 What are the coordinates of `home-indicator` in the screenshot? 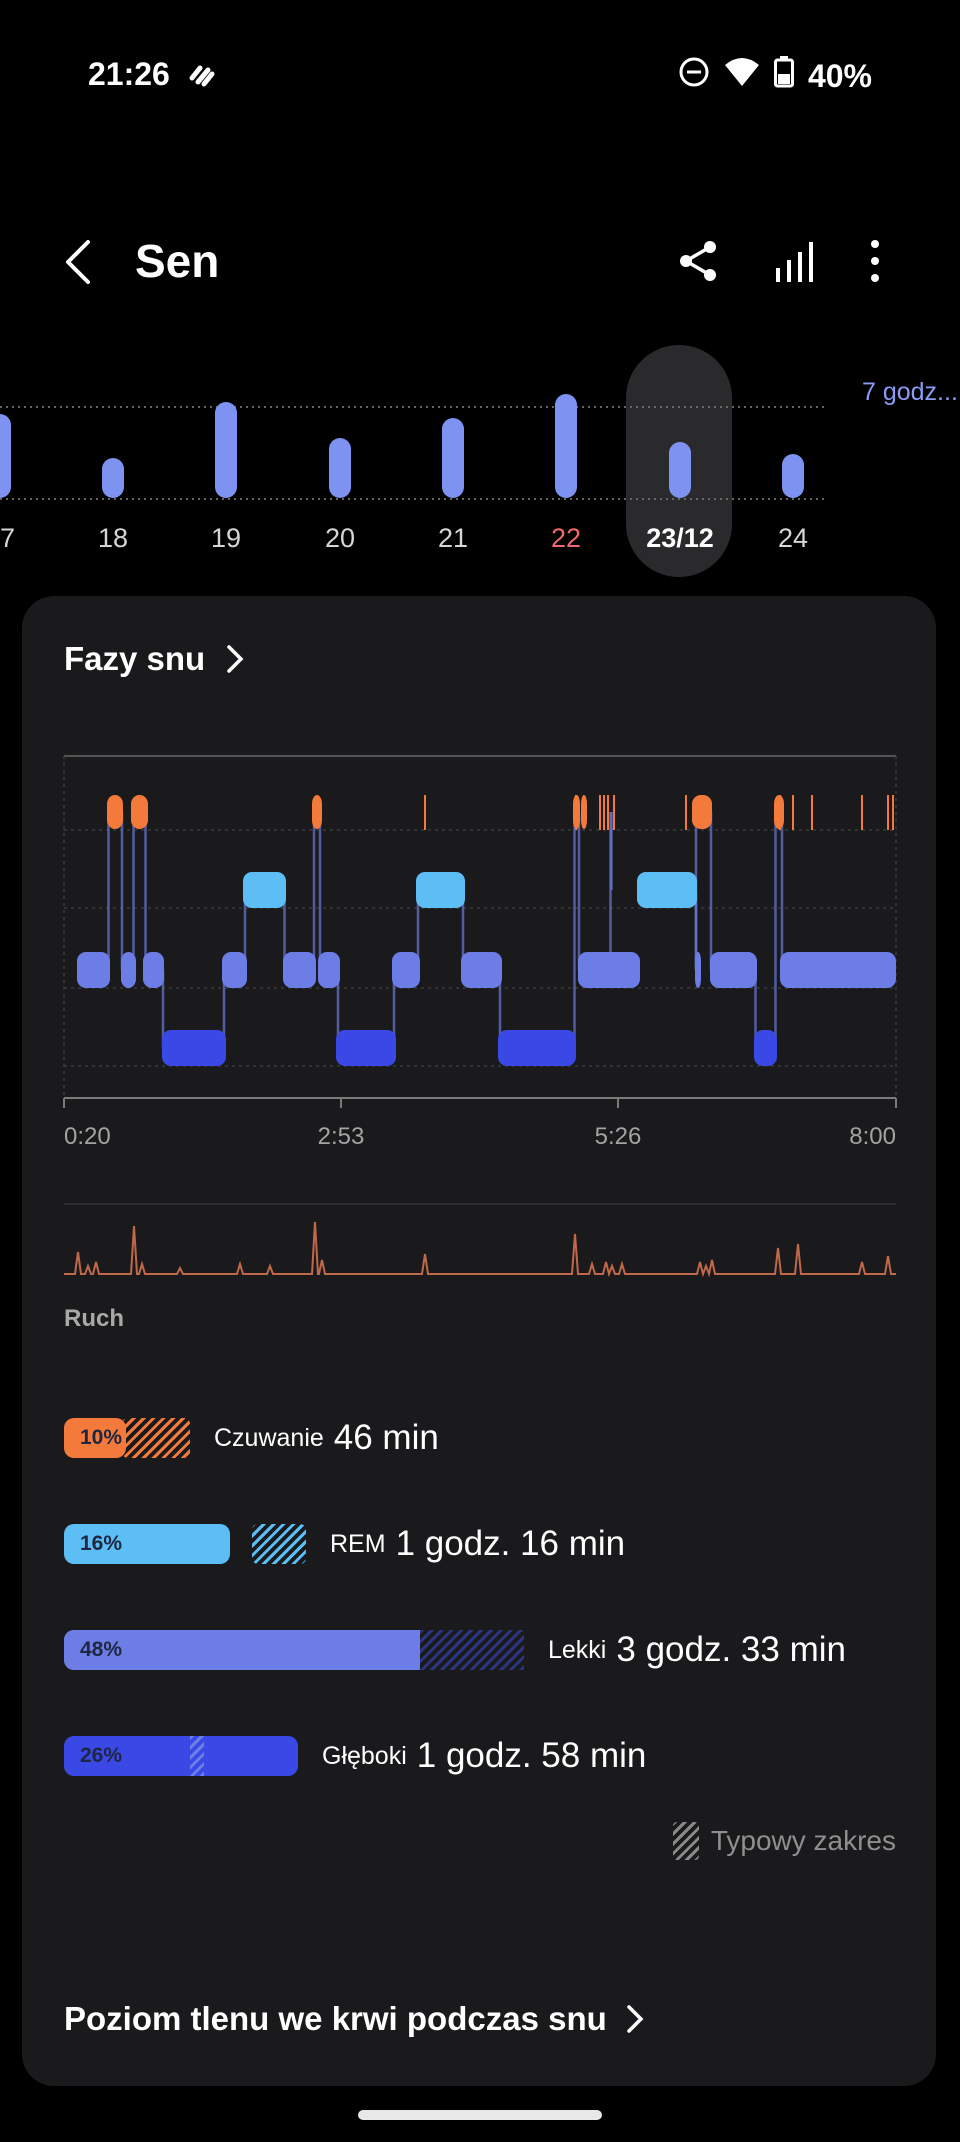 It's located at (480, 2115).